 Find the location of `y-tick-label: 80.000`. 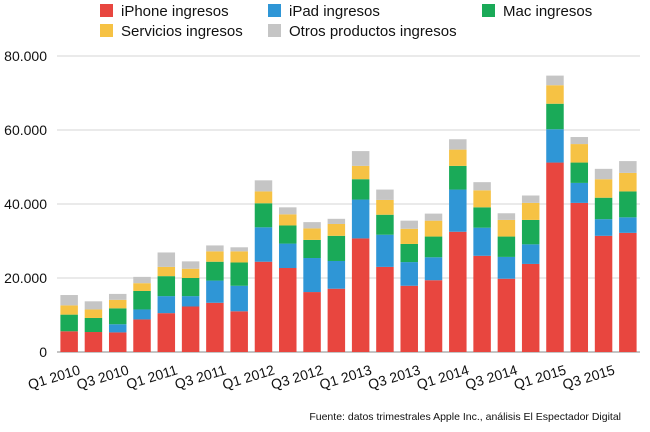

y-tick-label: 80.000 is located at coordinates (25, 56).